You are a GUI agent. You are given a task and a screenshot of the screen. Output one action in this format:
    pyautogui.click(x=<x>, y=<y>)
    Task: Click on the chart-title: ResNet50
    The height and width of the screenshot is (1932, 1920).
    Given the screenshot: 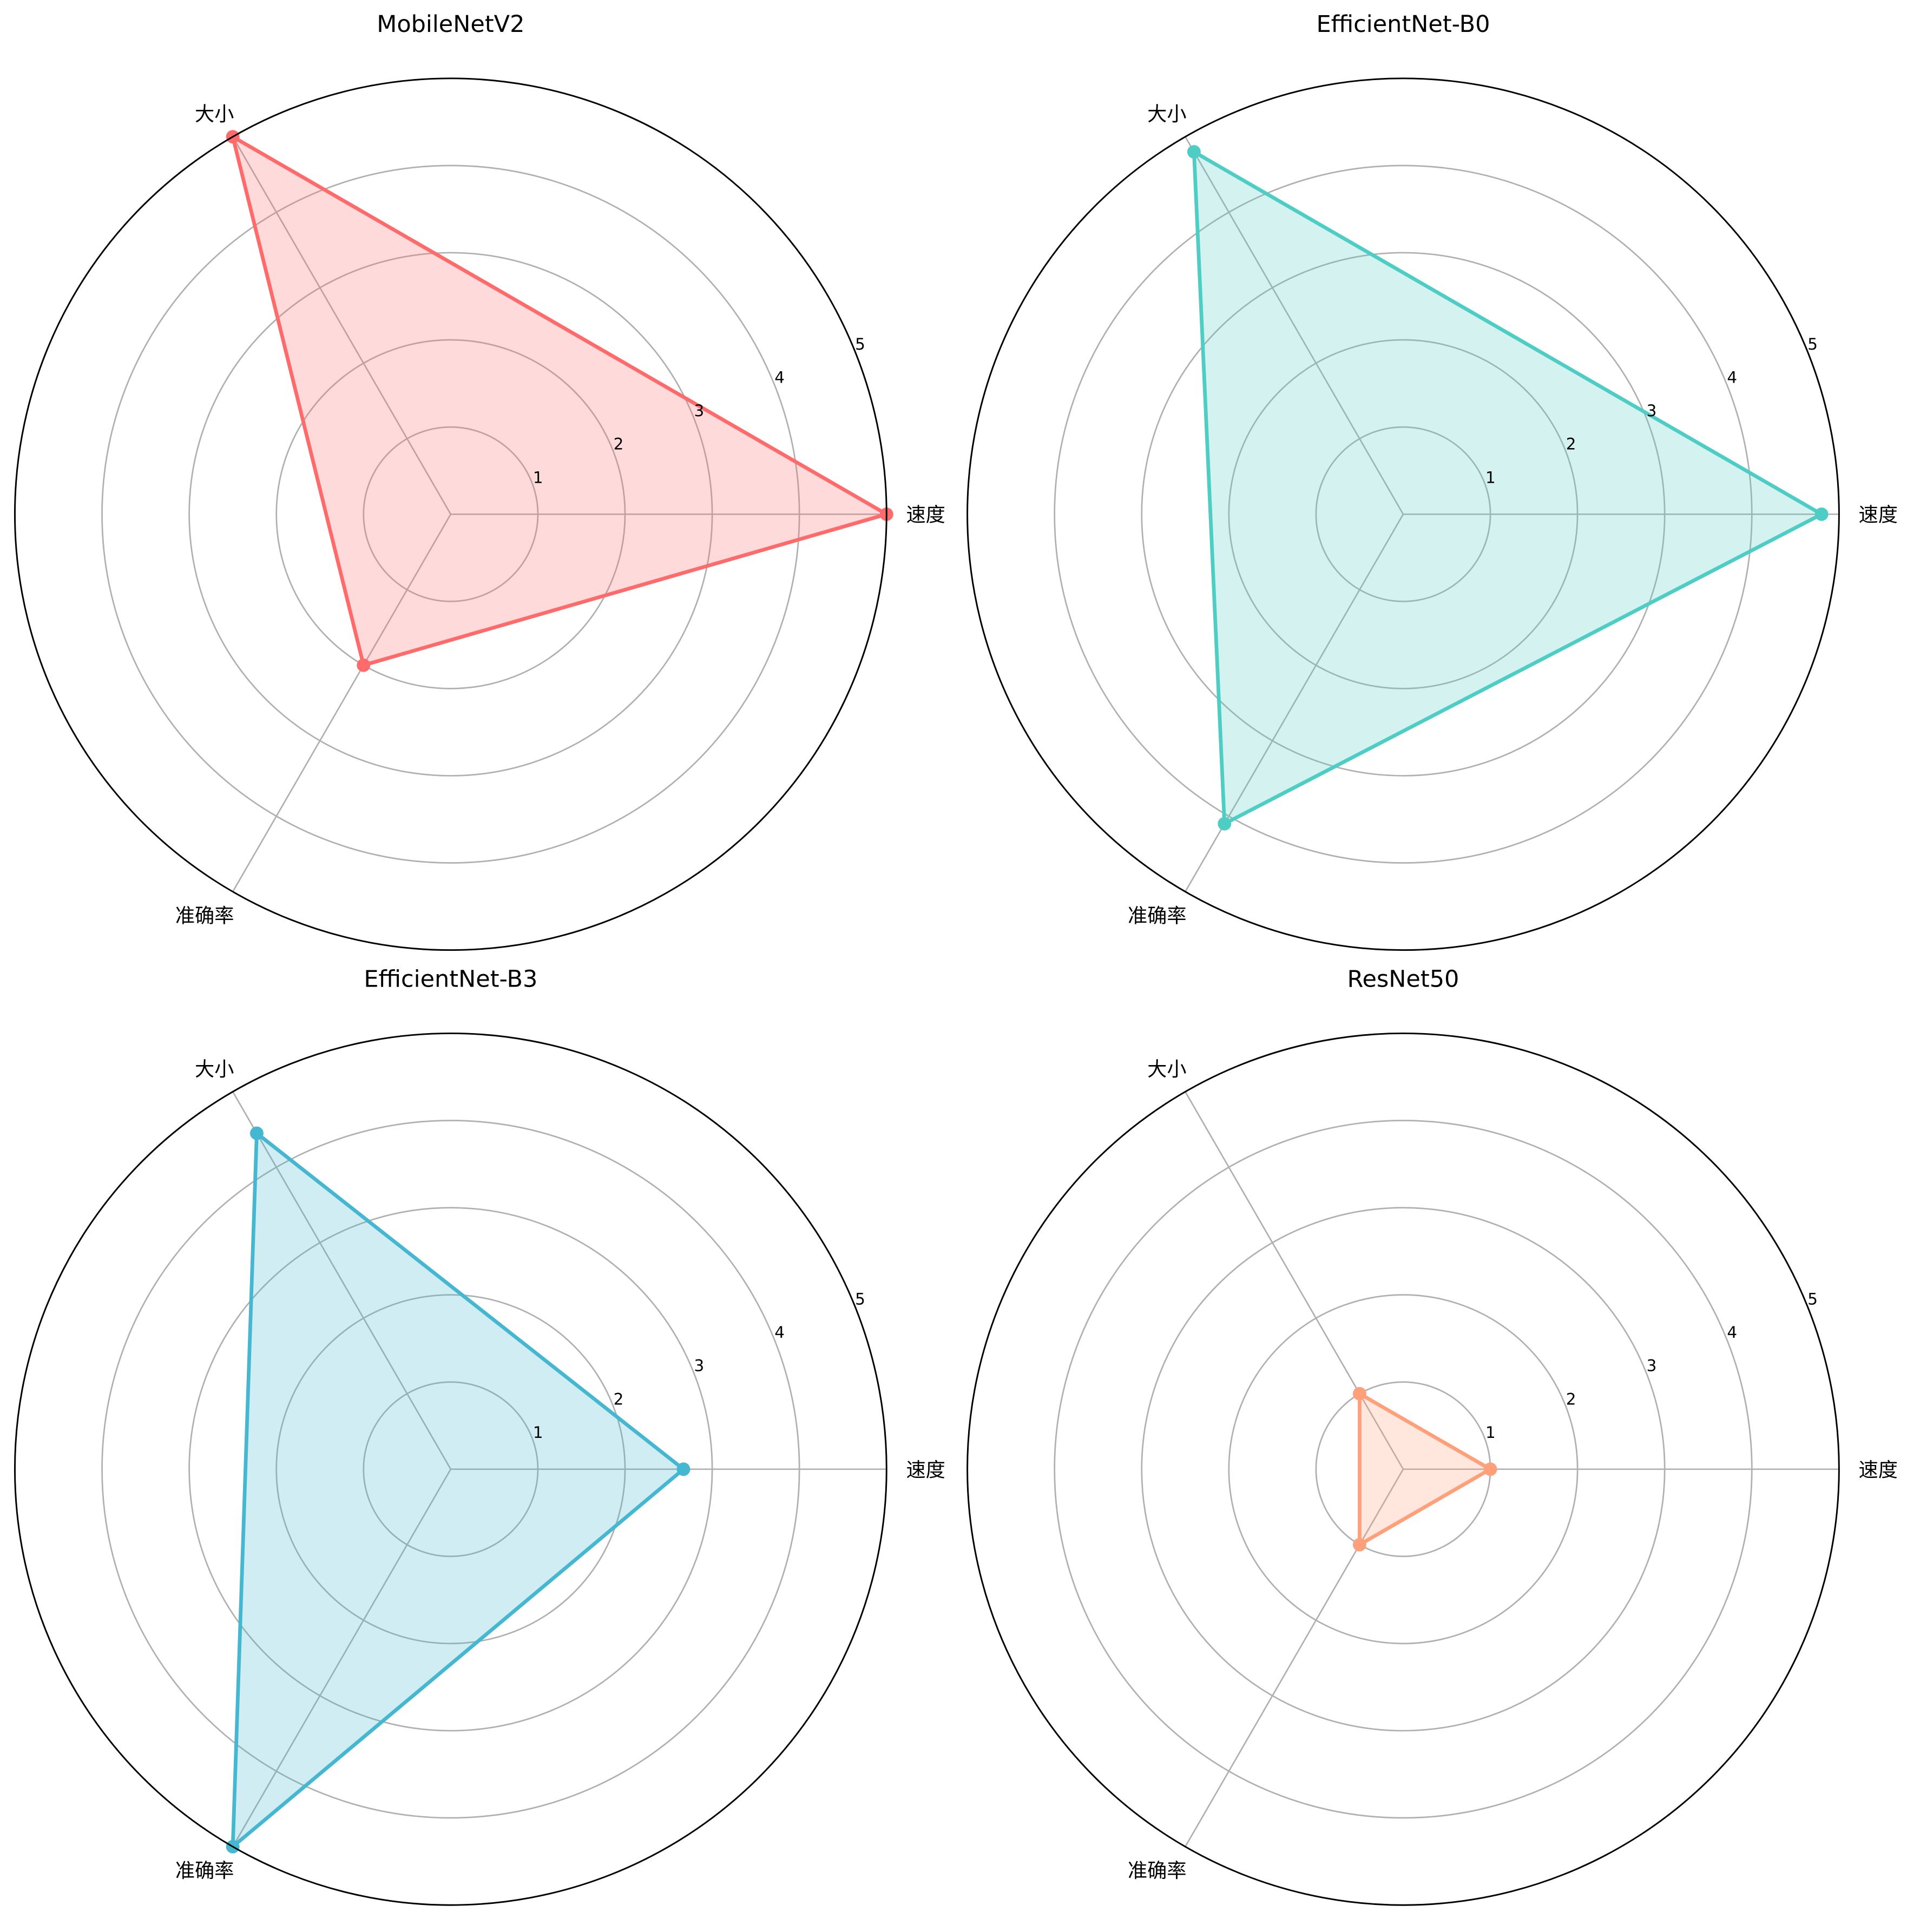 What is the action you would take?
    pyautogui.click(x=1403, y=979)
    